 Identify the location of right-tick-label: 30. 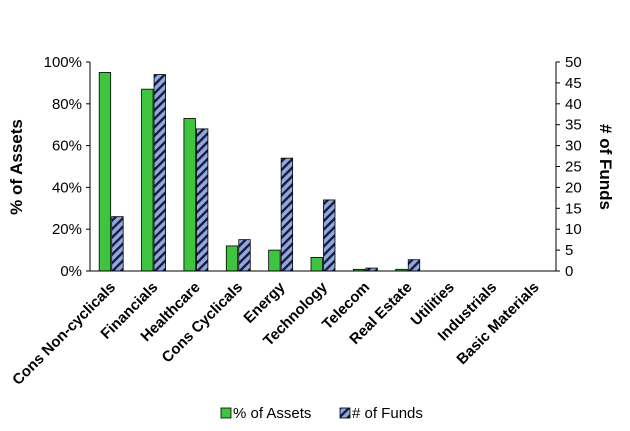
(573, 146).